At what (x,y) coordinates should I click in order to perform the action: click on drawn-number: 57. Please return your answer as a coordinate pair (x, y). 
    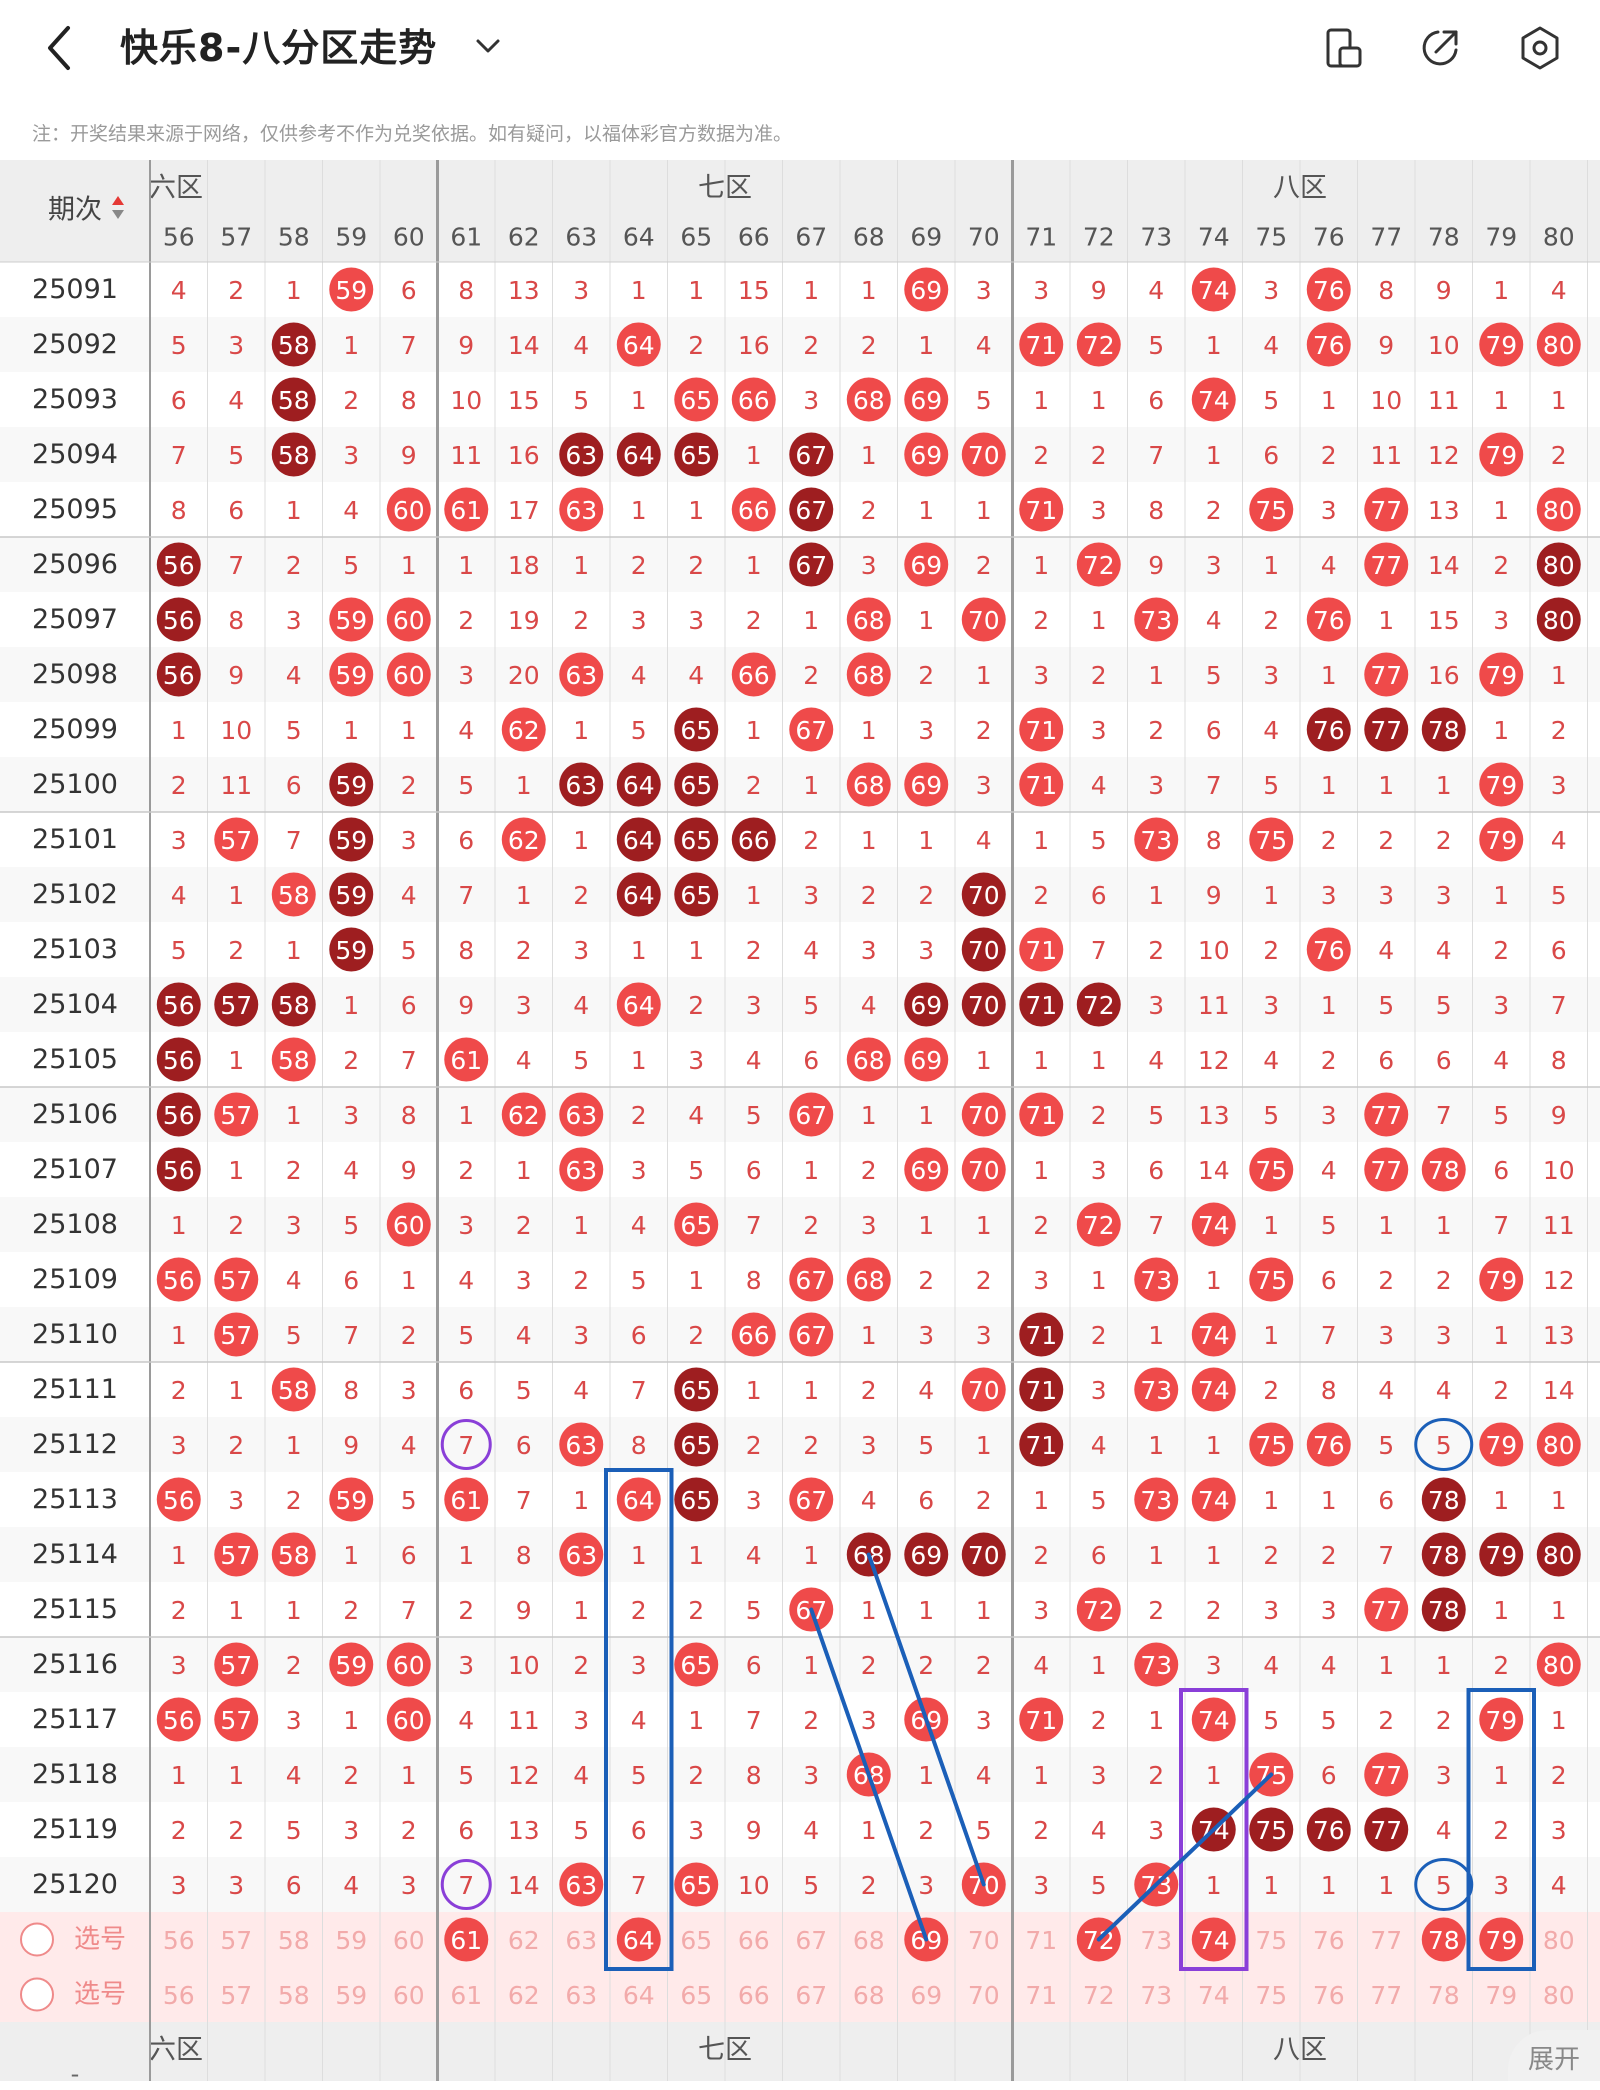
    Looking at the image, I should click on (236, 1280).